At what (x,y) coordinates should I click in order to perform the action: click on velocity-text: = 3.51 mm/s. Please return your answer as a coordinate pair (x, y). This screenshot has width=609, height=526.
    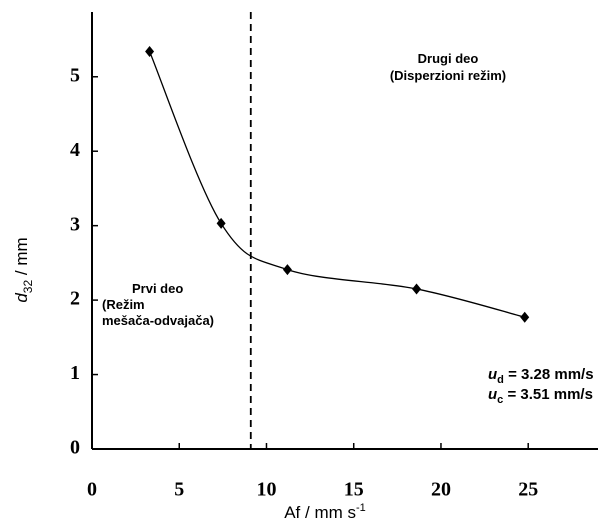
    Looking at the image, I should click on (548, 394).